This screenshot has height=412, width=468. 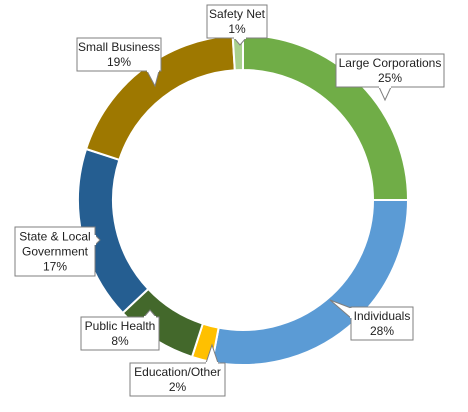 I want to click on data-label-percent: 17%, so click(x=55, y=267).